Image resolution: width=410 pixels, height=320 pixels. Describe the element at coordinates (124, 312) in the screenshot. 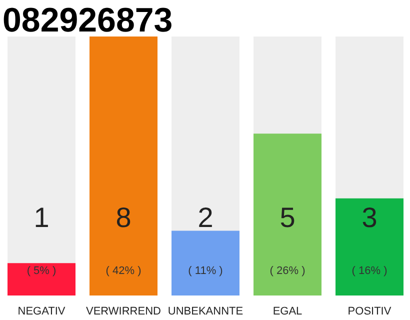

I see `x-tick-label: VERWIRREND` at that location.